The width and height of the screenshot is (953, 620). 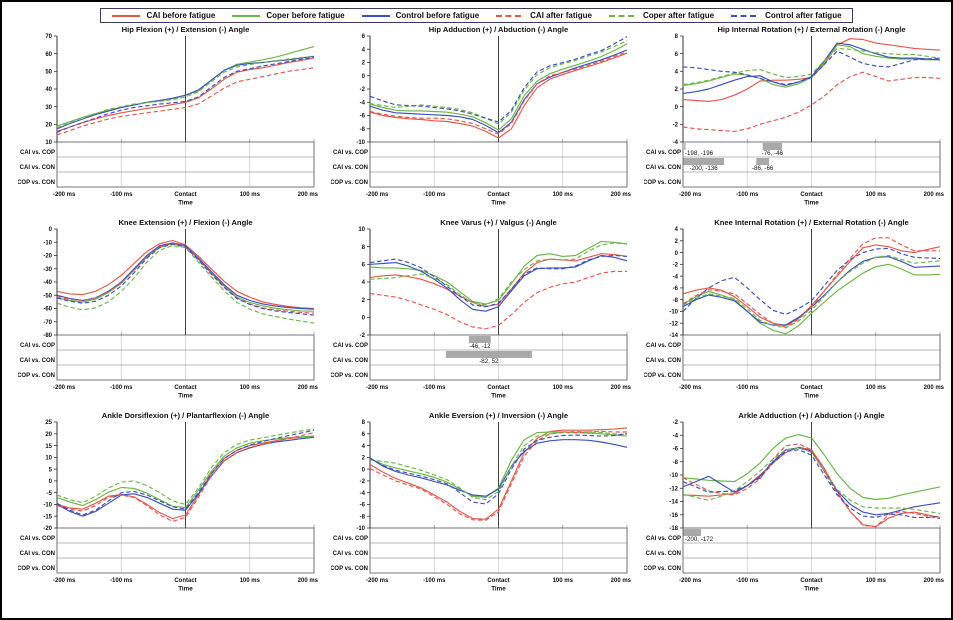 What do you see at coordinates (51, 230) in the screenshot?
I see `y-tick-label: 0` at bounding box center [51, 230].